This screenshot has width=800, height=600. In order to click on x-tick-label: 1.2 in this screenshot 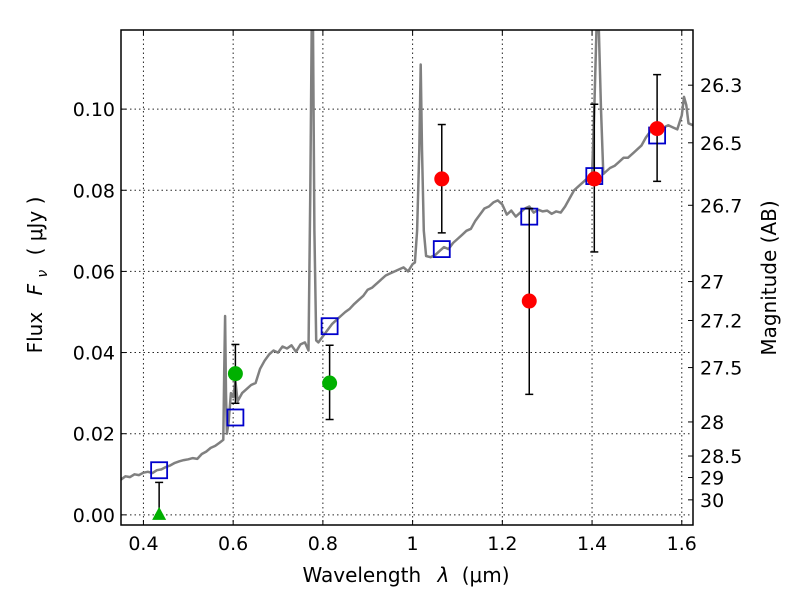, I will do `click(502, 544)`.